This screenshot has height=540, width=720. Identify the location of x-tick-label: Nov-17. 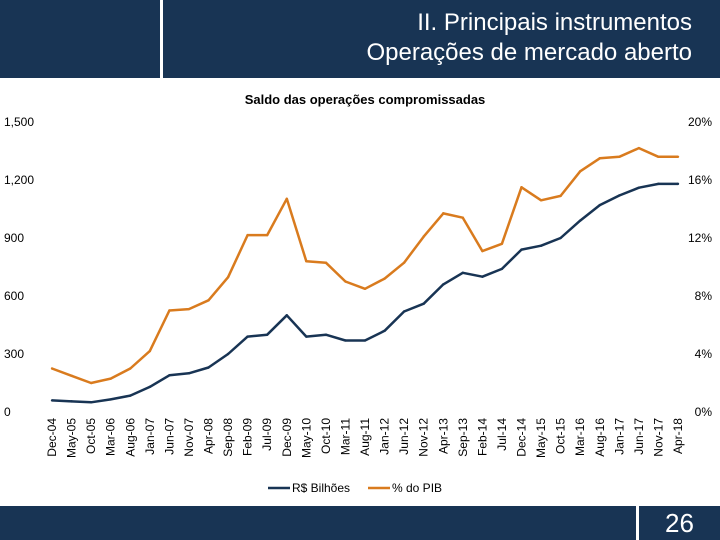
(658, 437).